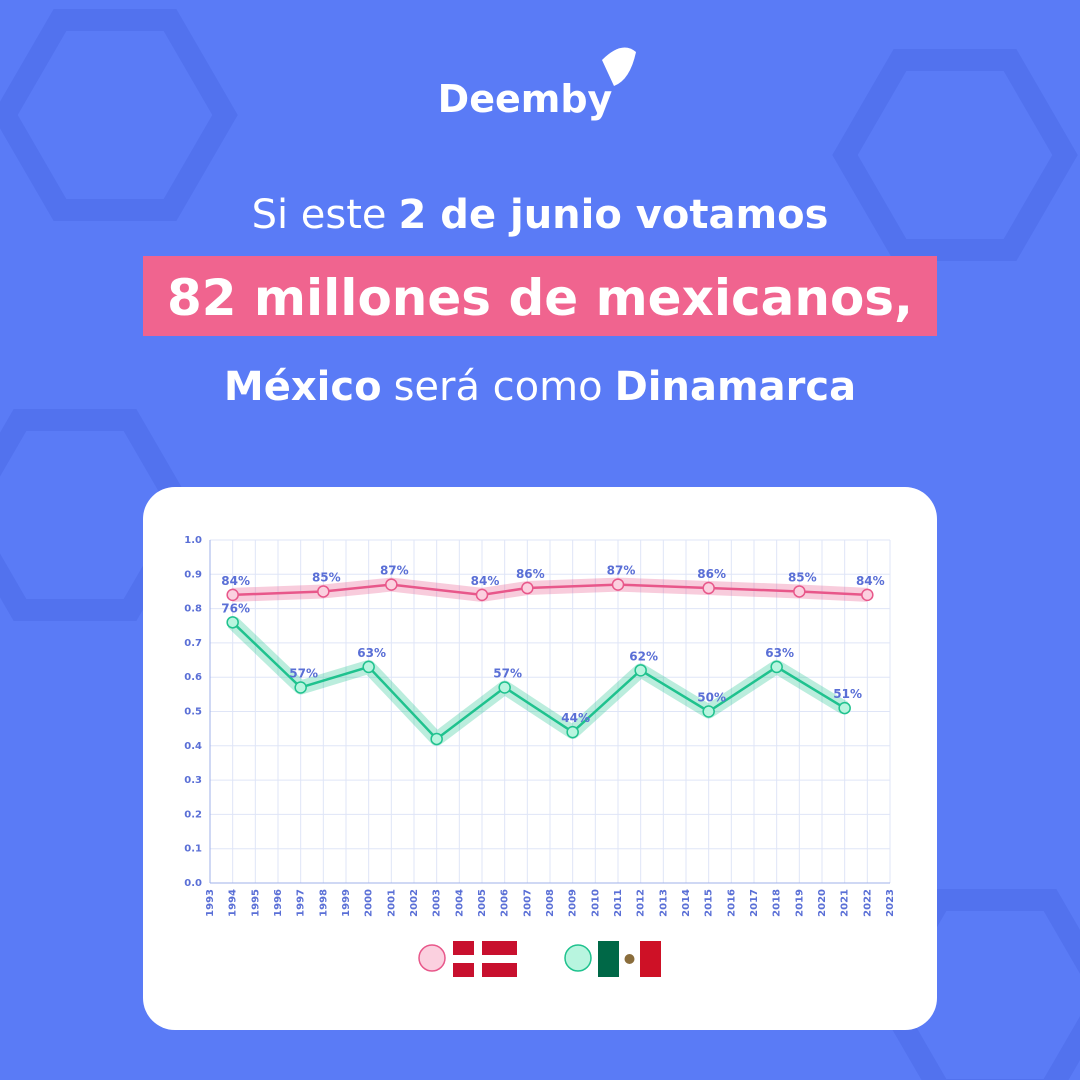 The image size is (1080, 1084). What do you see at coordinates (711, 698) in the screenshot?
I see `value-label: 50%` at bounding box center [711, 698].